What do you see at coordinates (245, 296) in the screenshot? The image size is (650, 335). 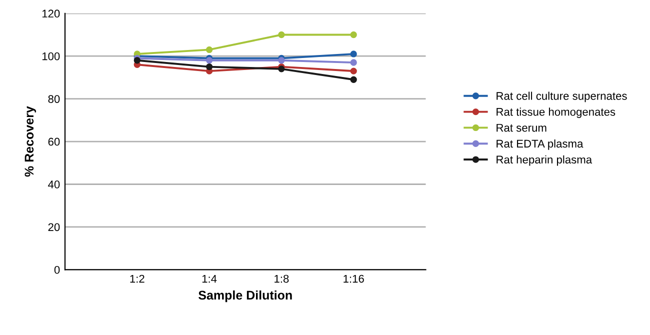 I see `x-axis-title: Sample Dilution` at bounding box center [245, 296].